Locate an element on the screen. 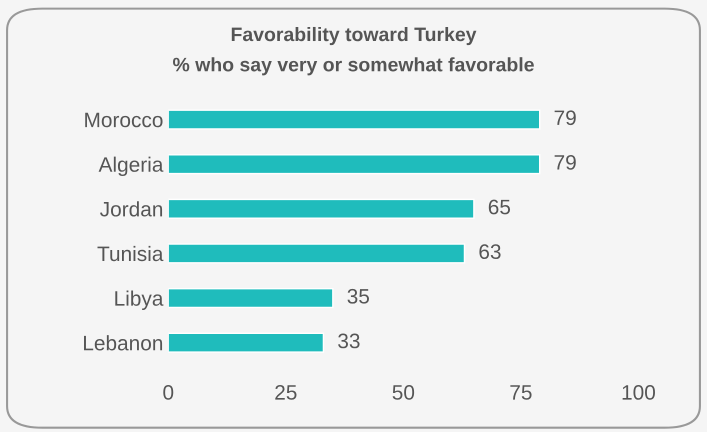 This screenshot has width=707, height=432. y-tick-label: Jordan is located at coordinates (131, 209).